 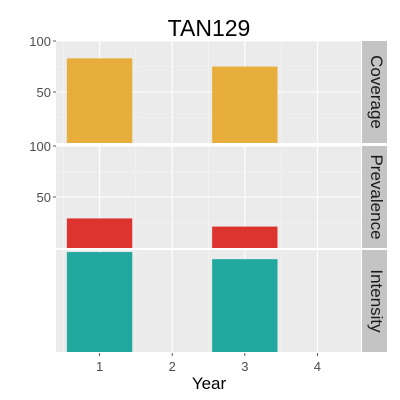 What do you see at coordinates (172, 366) in the screenshot?
I see `x-tick-label: 2` at bounding box center [172, 366].